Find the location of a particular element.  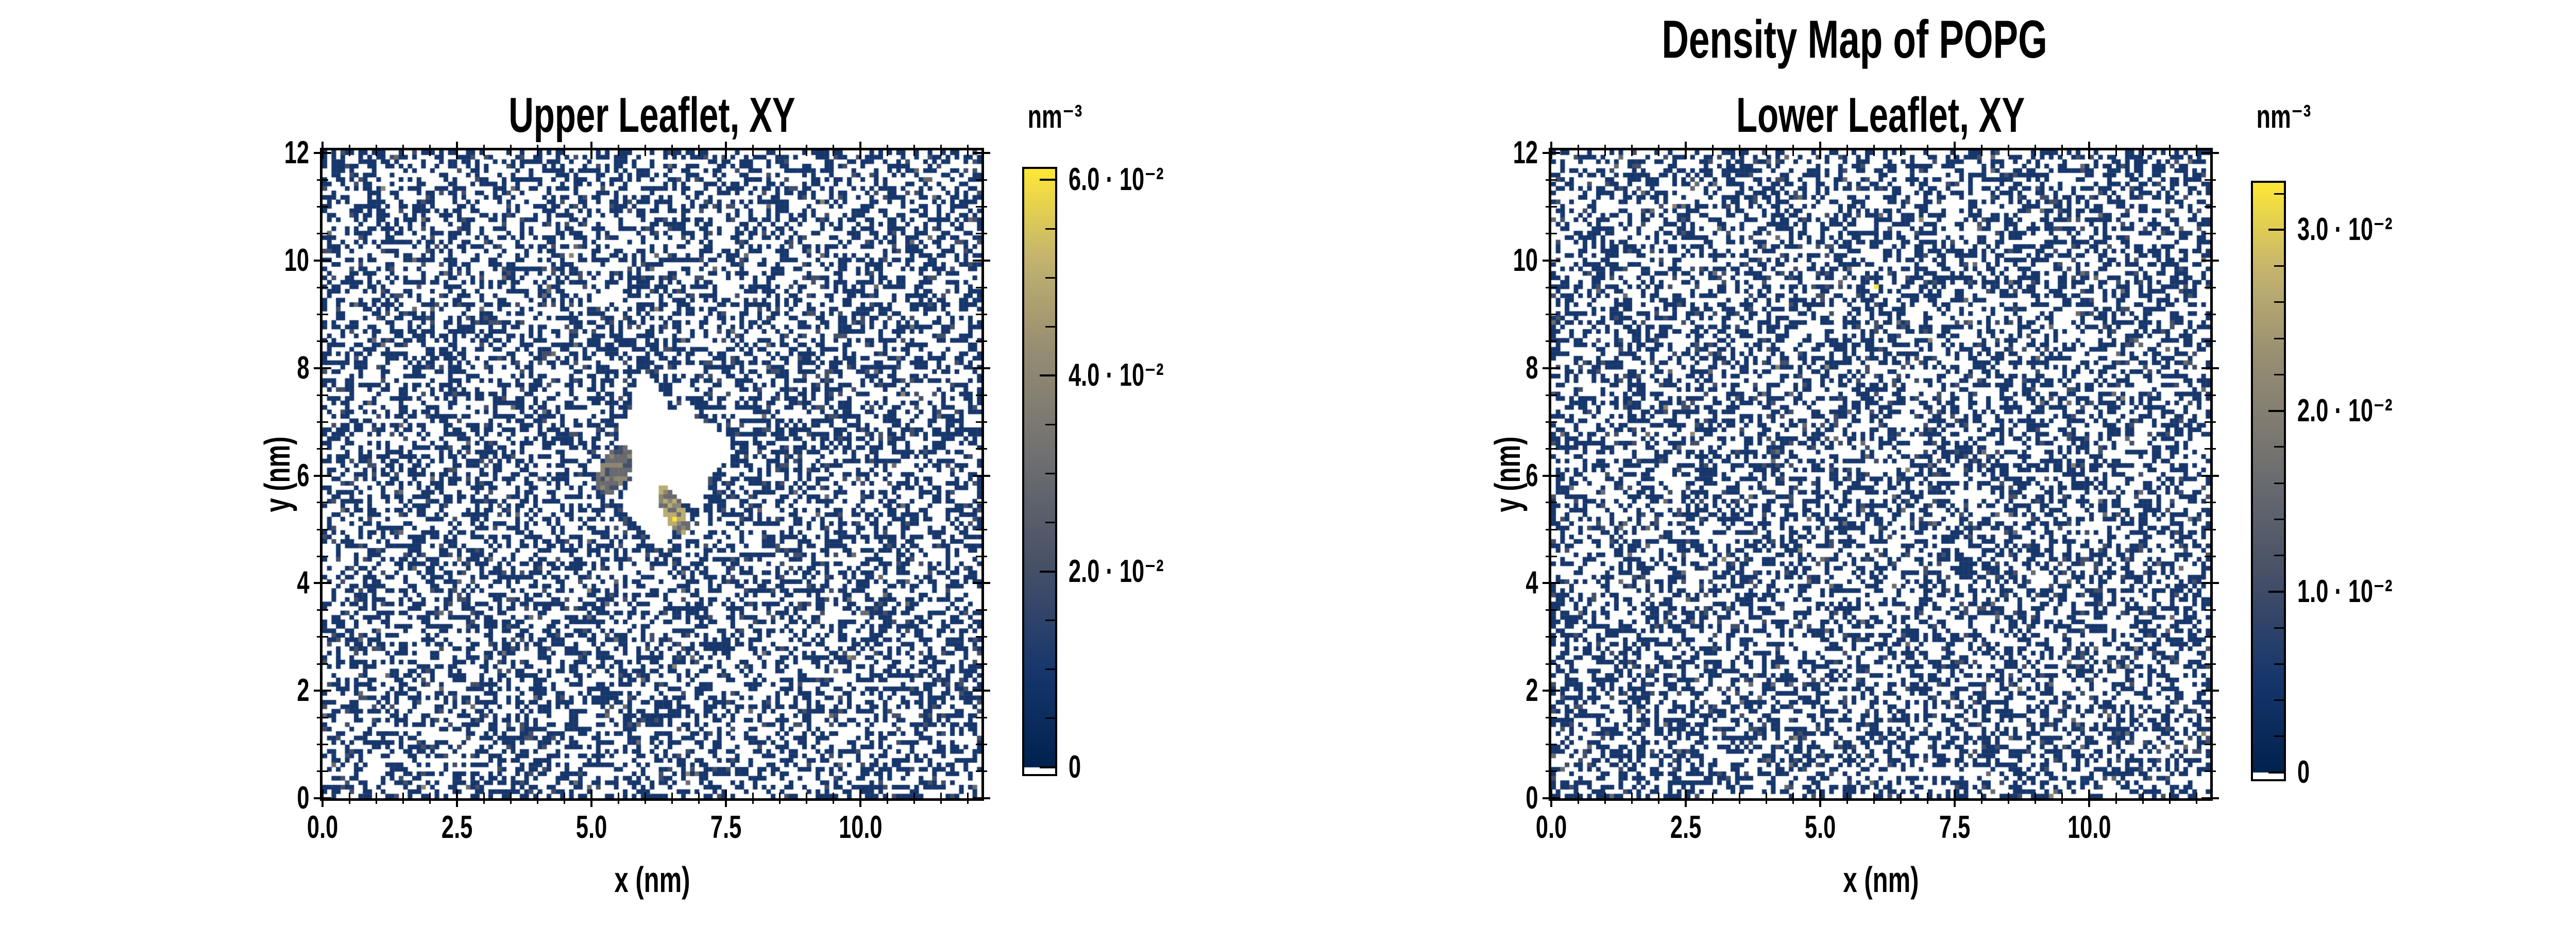

panel-title: Lower Leaflet, XY is located at coordinates (1880, 115).